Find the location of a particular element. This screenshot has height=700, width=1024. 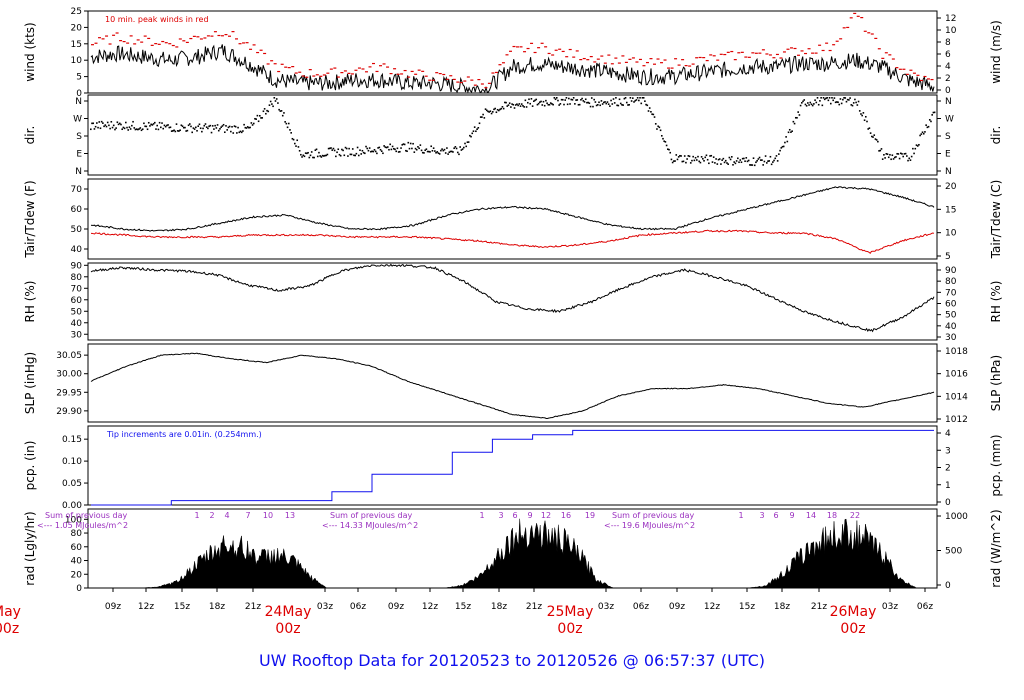

x-tick-label: 15z is located at coordinates (463, 607).